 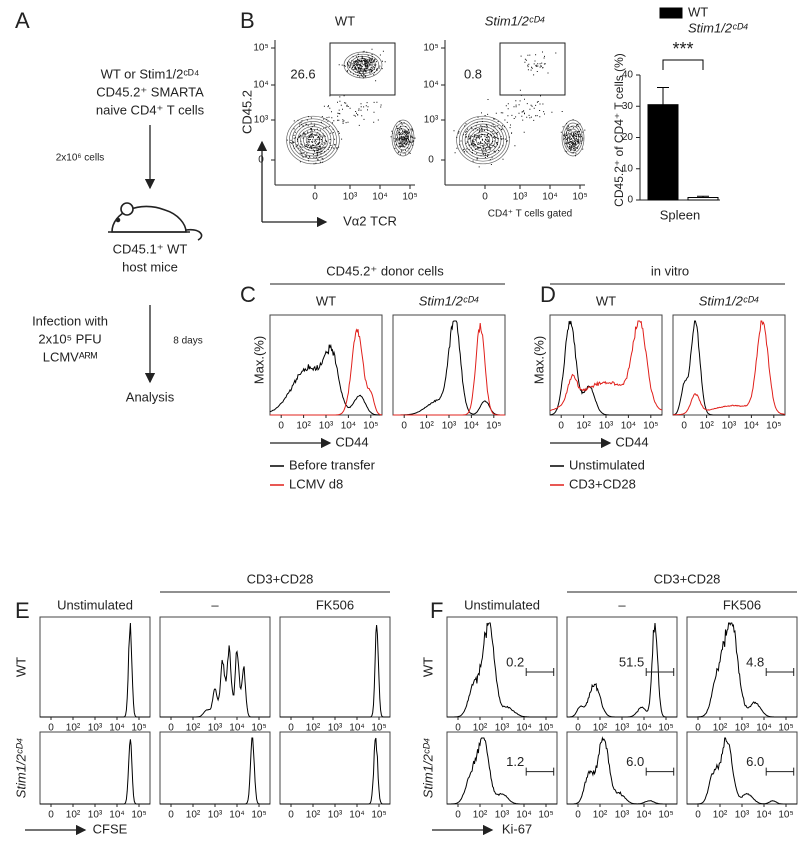 What do you see at coordinates (69, 338) in the screenshot?
I see `infection-text: 2x10⁵ PFU` at bounding box center [69, 338].